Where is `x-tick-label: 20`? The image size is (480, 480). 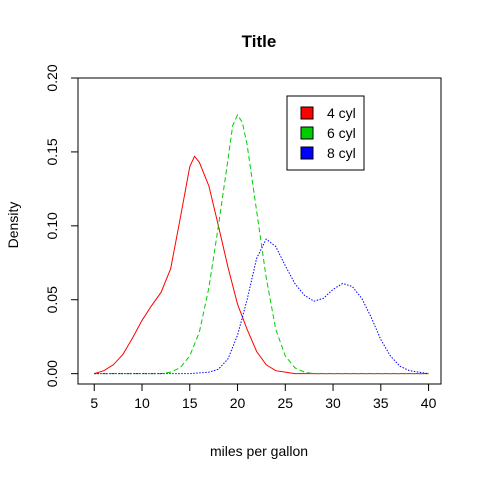 x-tick-label: 20 is located at coordinates (238, 403).